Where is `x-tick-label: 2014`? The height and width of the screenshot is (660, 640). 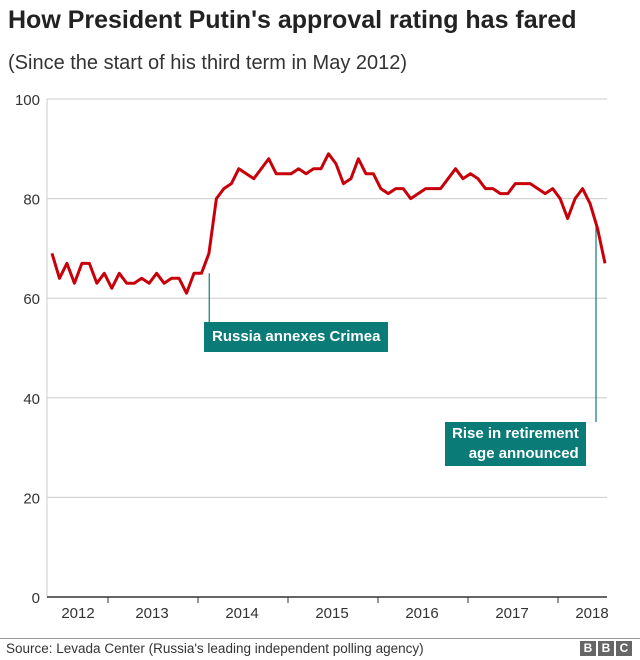 x-tick-label: 2014 is located at coordinates (241, 613).